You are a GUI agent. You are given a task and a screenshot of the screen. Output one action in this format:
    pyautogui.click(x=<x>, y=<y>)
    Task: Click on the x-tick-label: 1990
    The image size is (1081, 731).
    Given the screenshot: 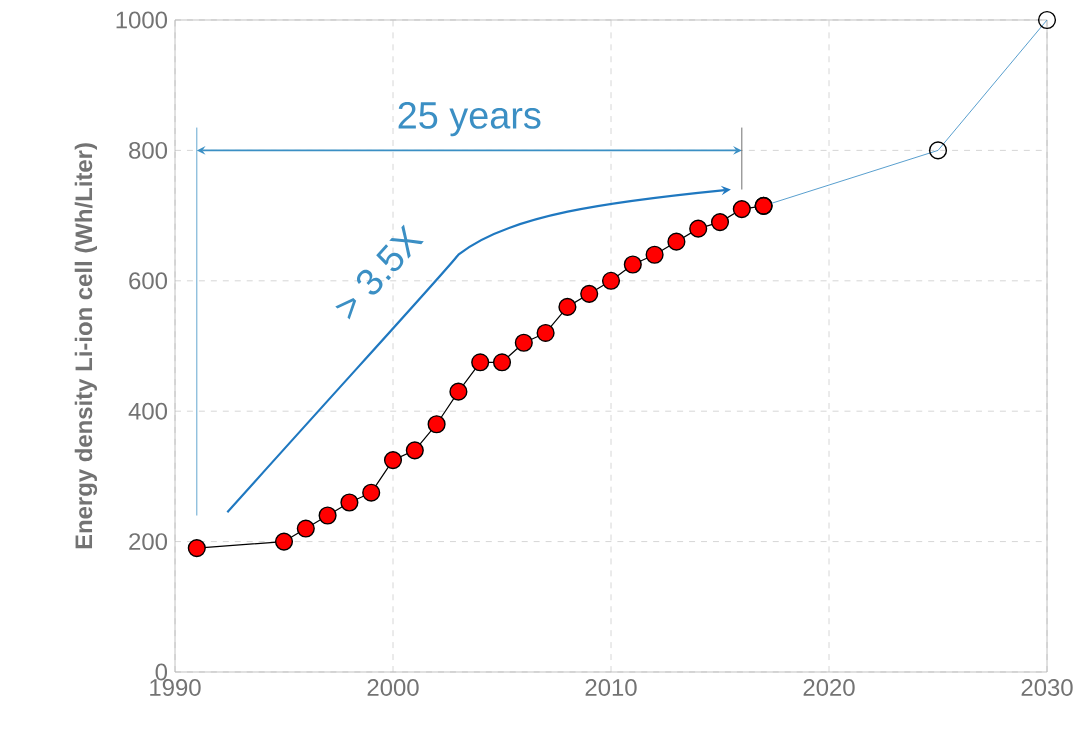 What is the action you would take?
    pyautogui.click(x=175, y=687)
    